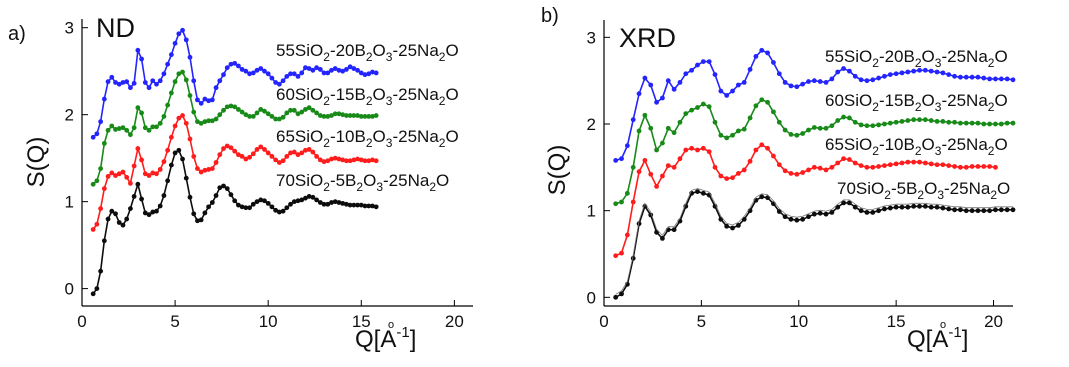  Describe the element at coordinates (391, 325) in the screenshot. I see `angstrom-ring: o` at that location.